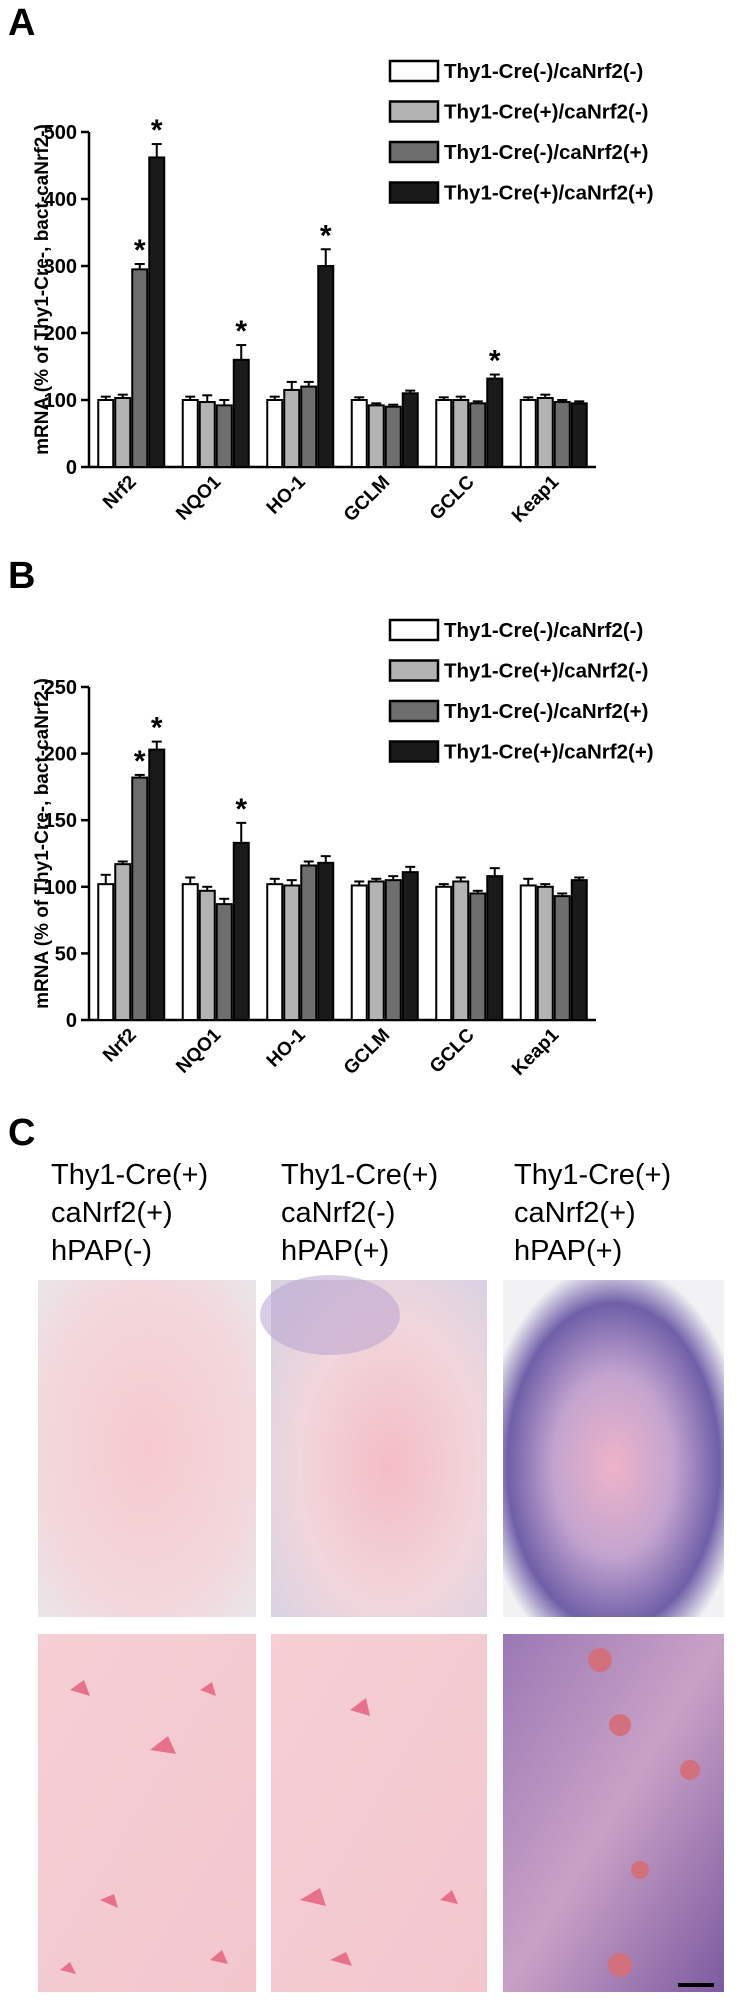 This screenshot has width=744, height=2002. I want to click on x-tick-label: NQO1, so click(198, 497).